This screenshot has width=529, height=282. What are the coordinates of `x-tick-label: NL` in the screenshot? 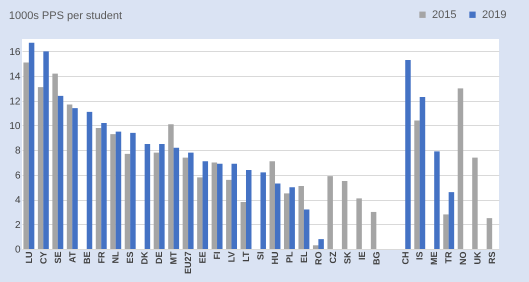 It's located at (115, 257).